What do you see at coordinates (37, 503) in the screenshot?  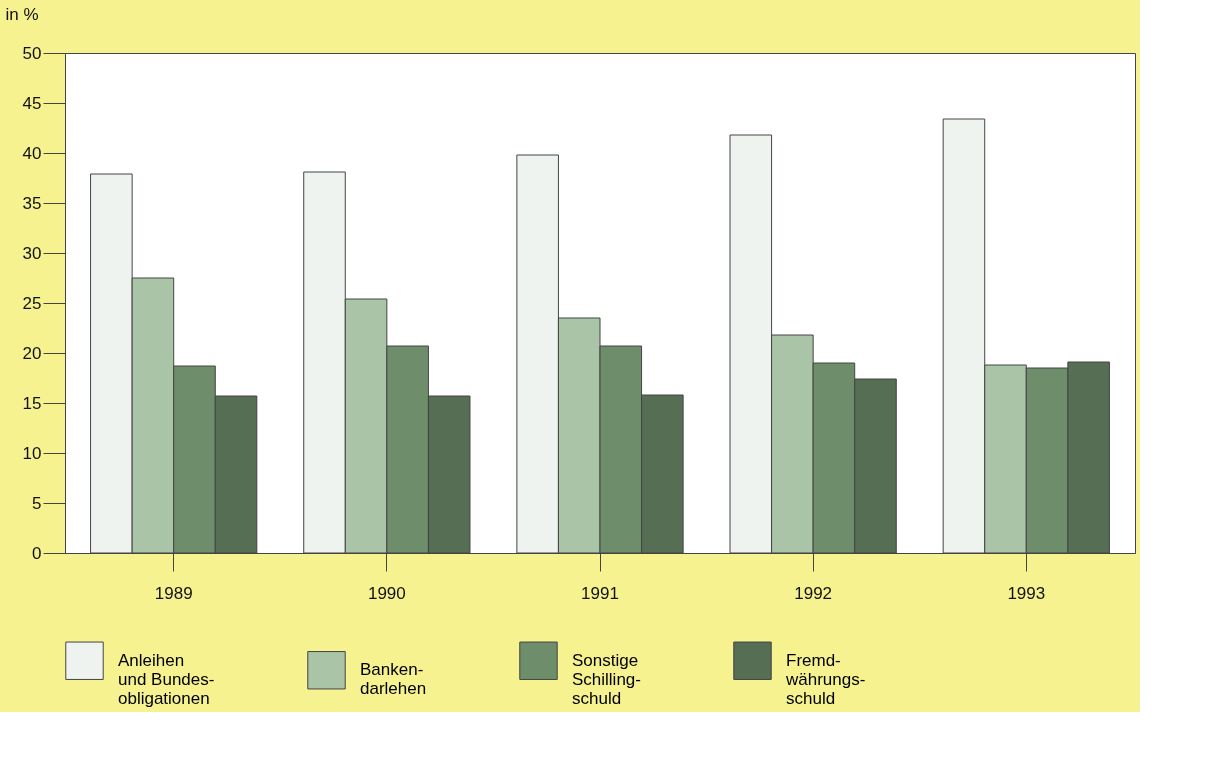 I see `y-tick-label: 5` at bounding box center [37, 503].